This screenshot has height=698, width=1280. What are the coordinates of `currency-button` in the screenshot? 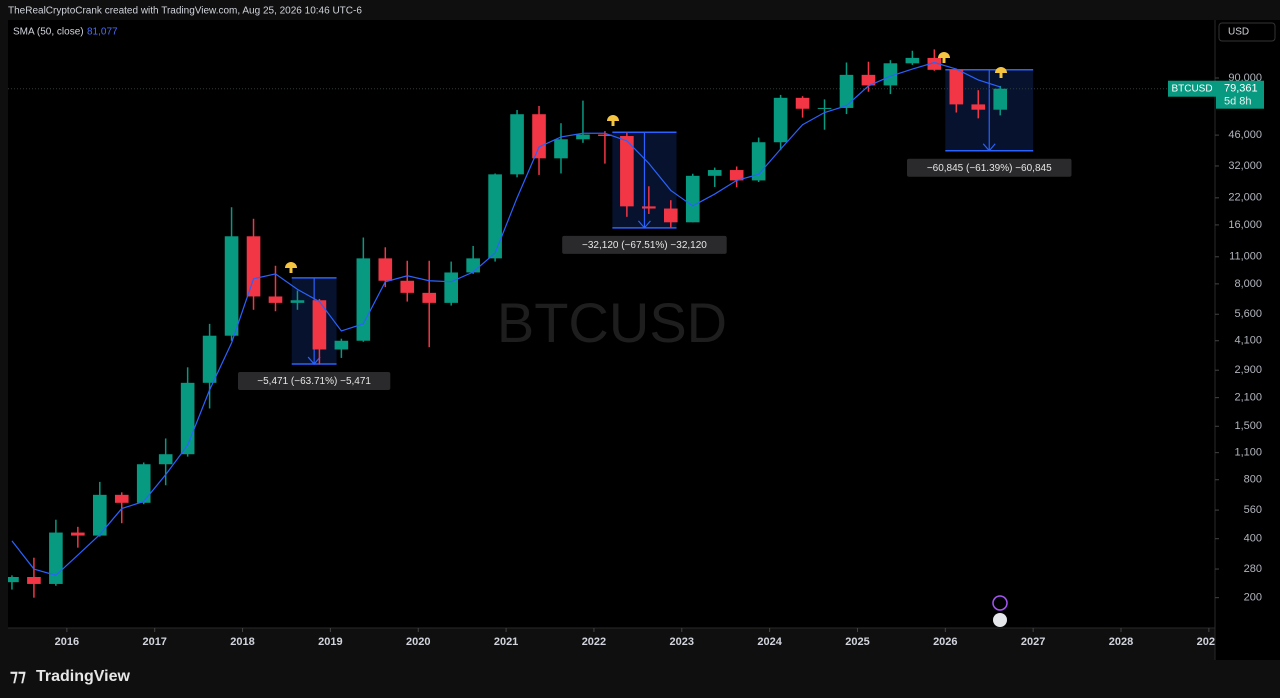 It's located at (1247, 32).